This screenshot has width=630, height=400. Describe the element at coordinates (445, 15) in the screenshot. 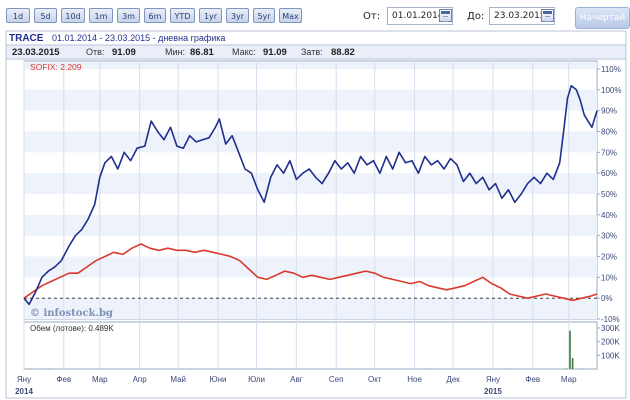

I see `from-calendar-icon` at that location.